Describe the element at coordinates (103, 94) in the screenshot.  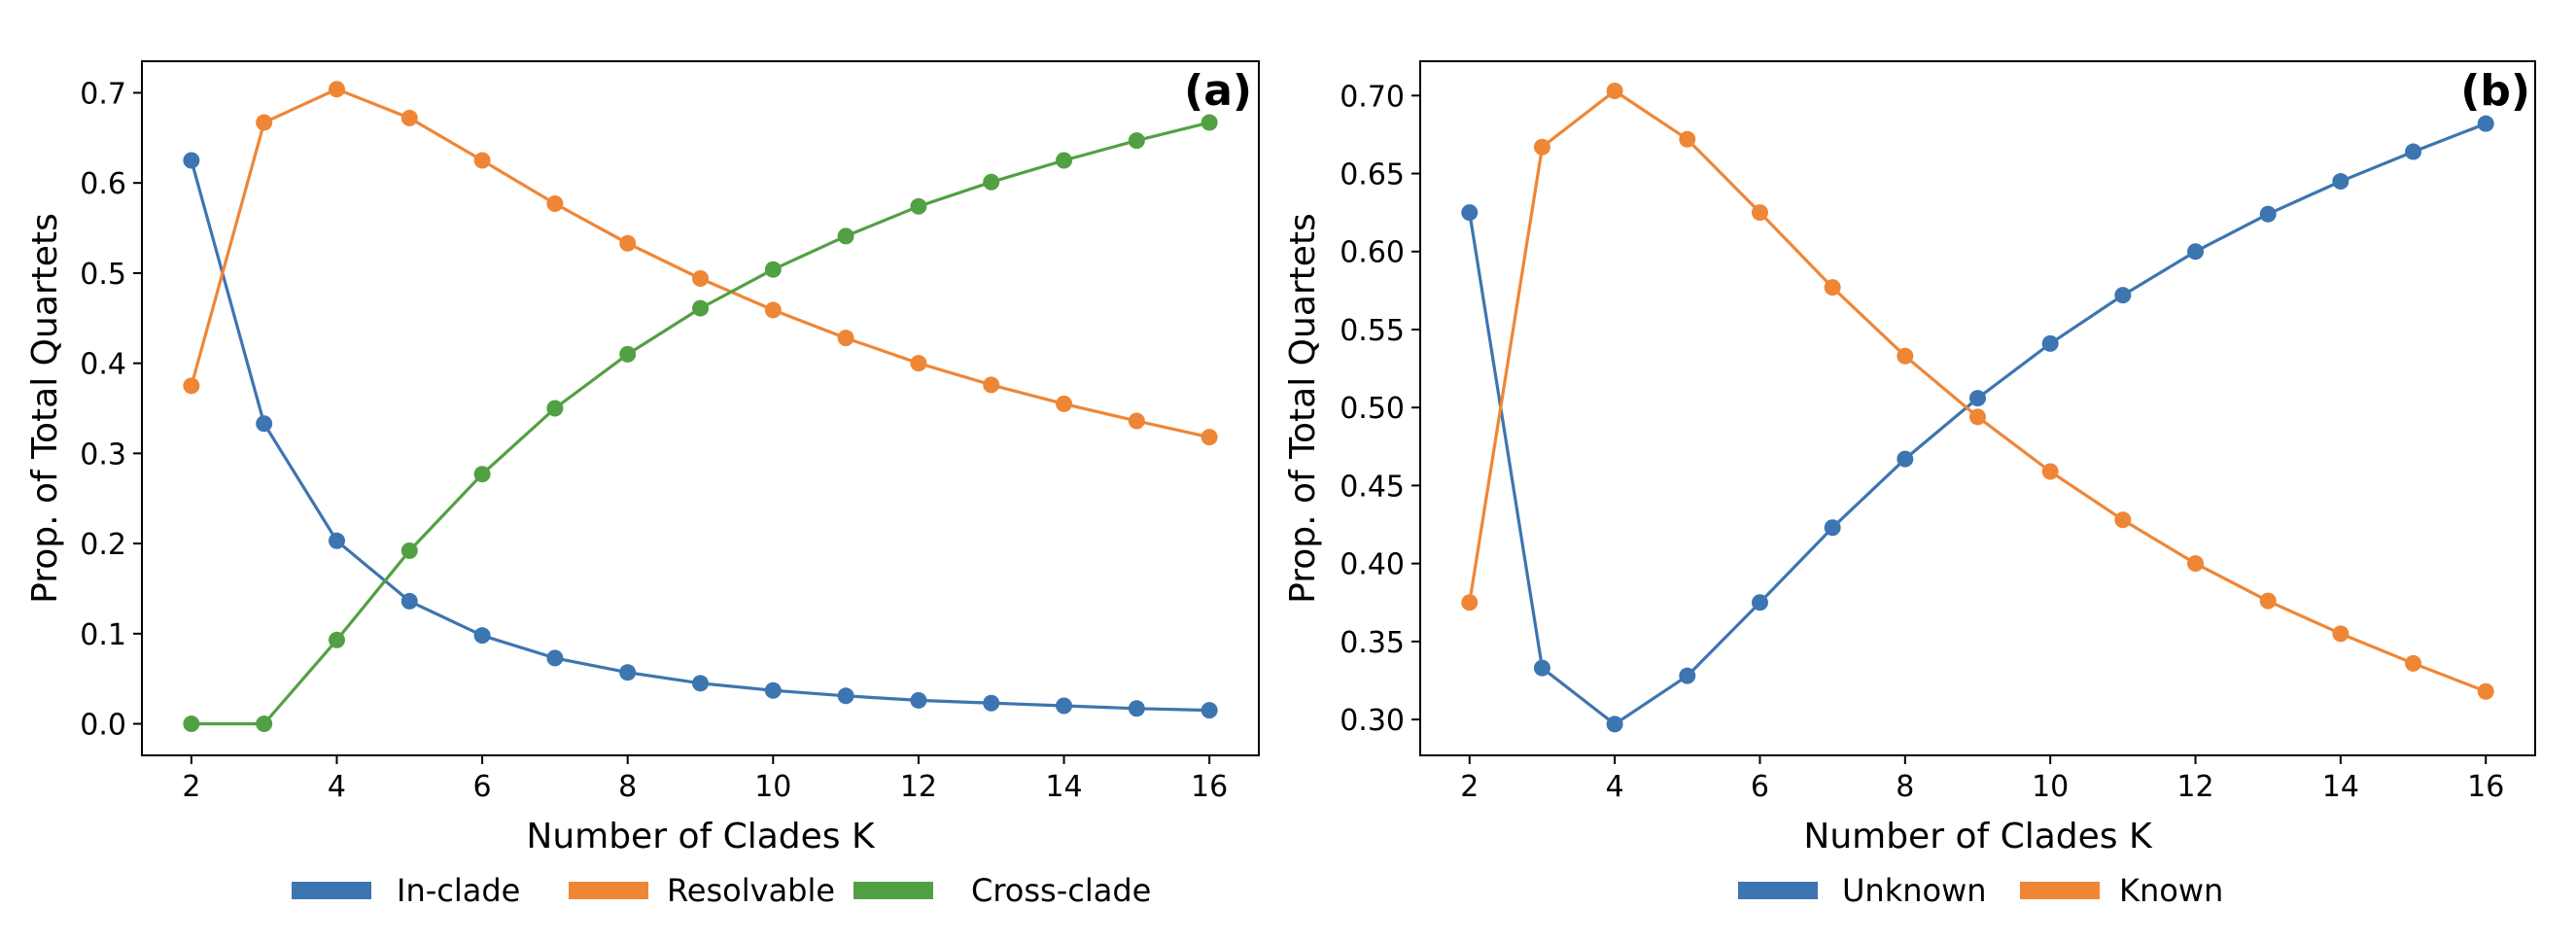
I see `y-tick-label: 0.7` at that location.